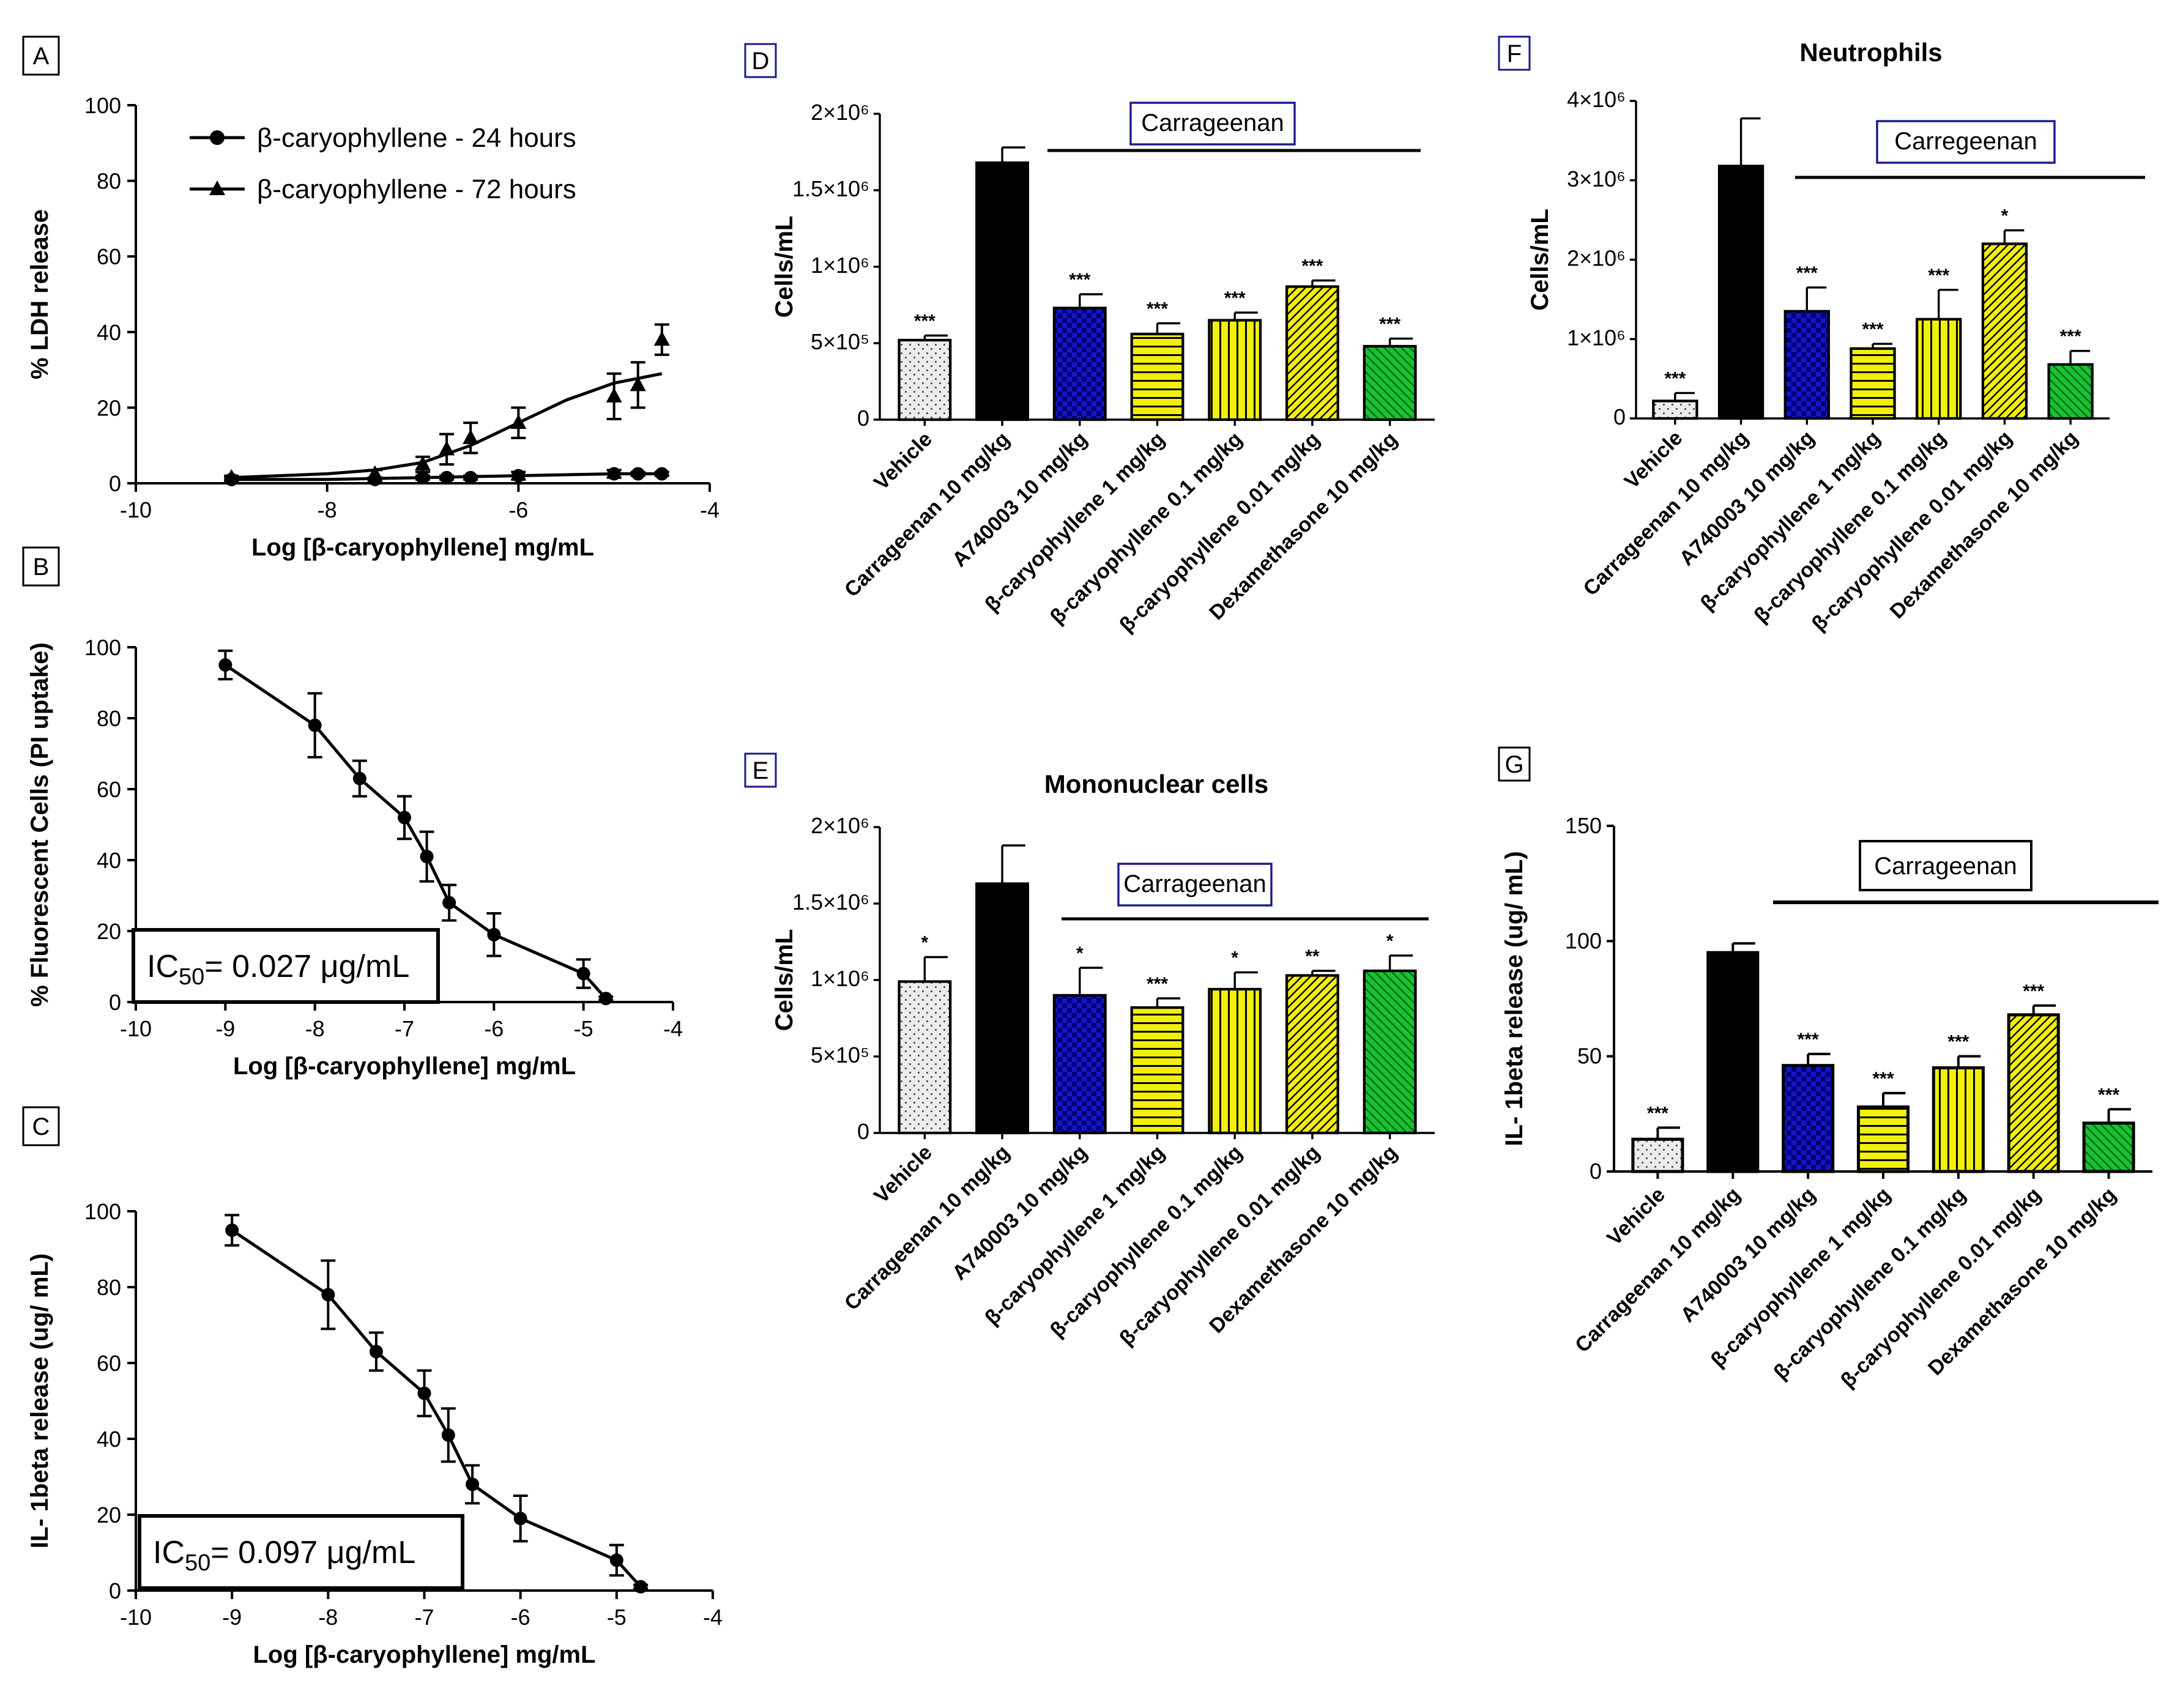  I want to click on y-tick-label: 100, so click(103, 1211).